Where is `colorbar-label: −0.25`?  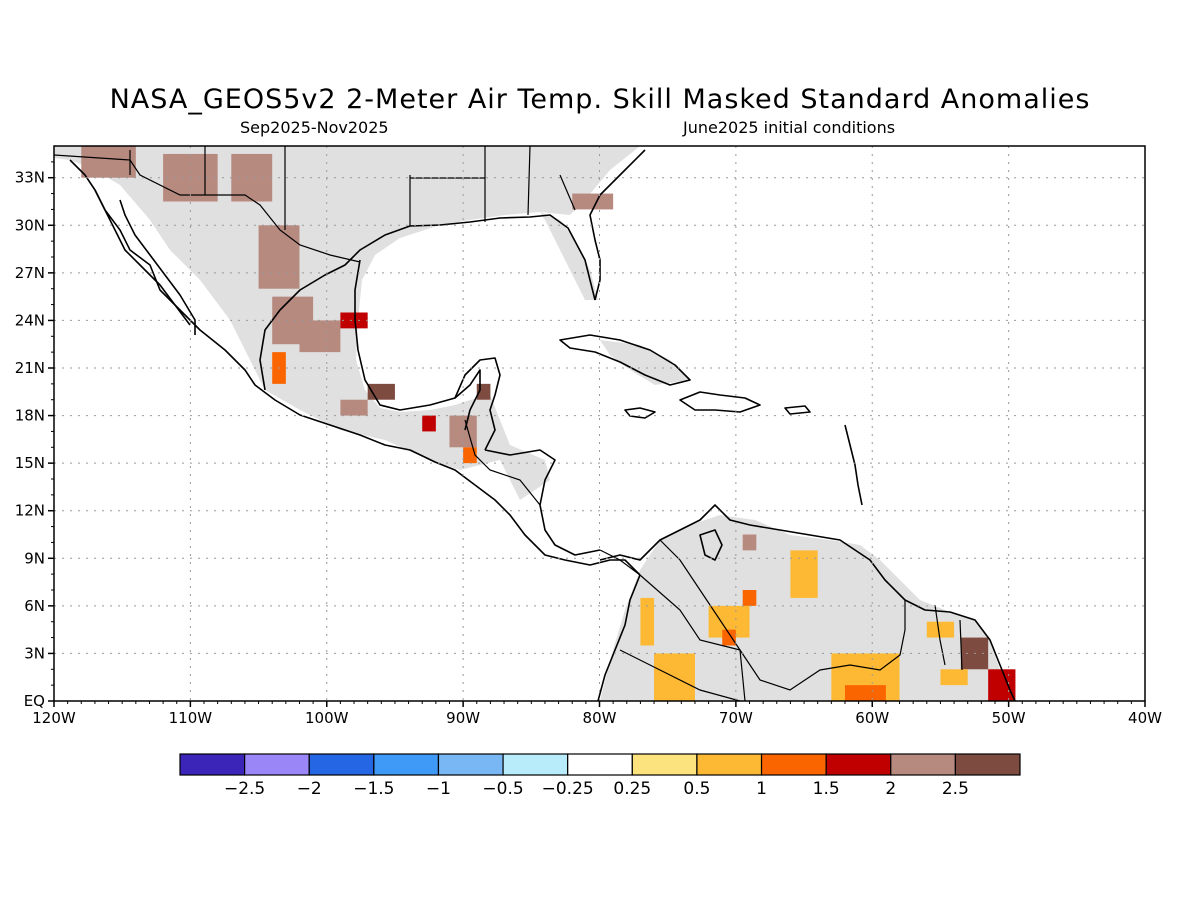
colorbar-label: −0.25 is located at coordinates (568, 789).